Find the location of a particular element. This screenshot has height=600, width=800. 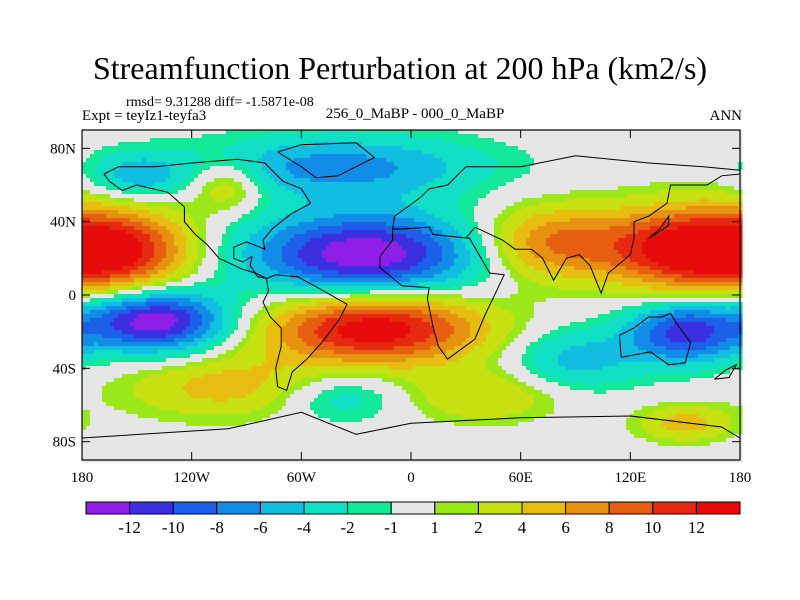

colorbar: -12 -10 -8 -6 -4 -2 -1 1 2 4 6 8 10 12 is located at coordinates (413, 519).